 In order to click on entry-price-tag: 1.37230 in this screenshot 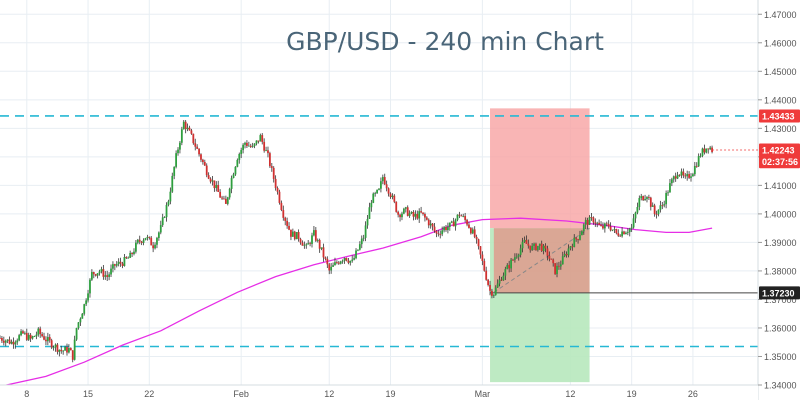, I will do `click(778, 293)`.